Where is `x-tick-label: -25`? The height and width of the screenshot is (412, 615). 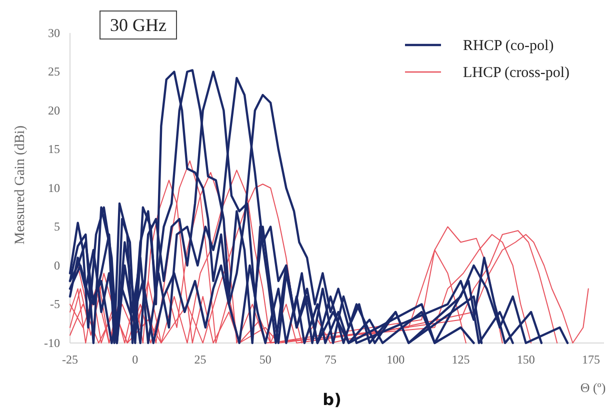
x-tick-label: -25 is located at coordinates (70, 359).